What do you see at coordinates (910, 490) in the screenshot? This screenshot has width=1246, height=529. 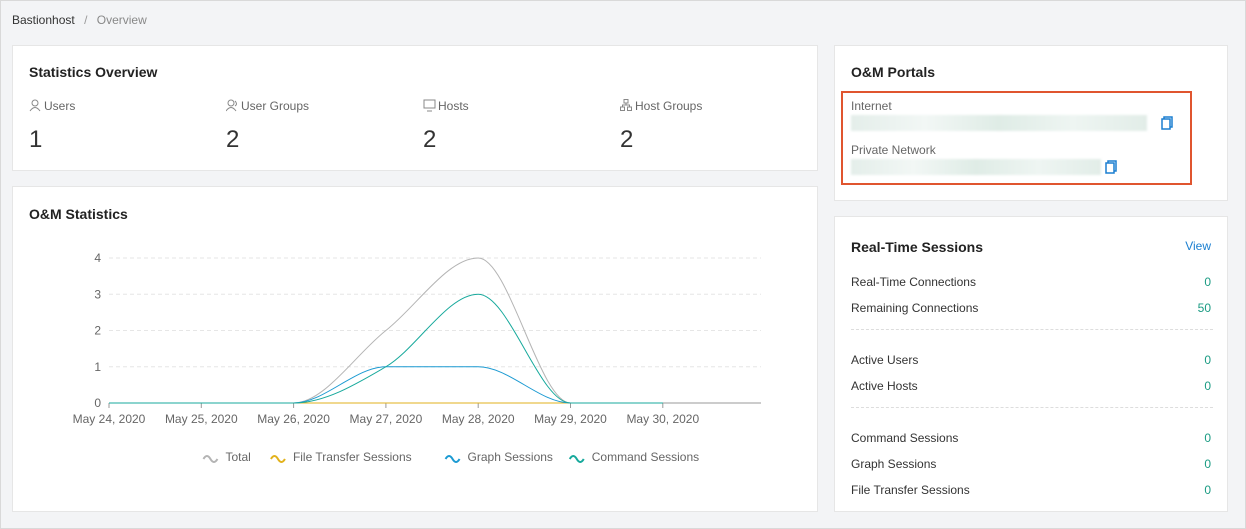 I see `session-label: File Transfer Sessions` at bounding box center [910, 490].